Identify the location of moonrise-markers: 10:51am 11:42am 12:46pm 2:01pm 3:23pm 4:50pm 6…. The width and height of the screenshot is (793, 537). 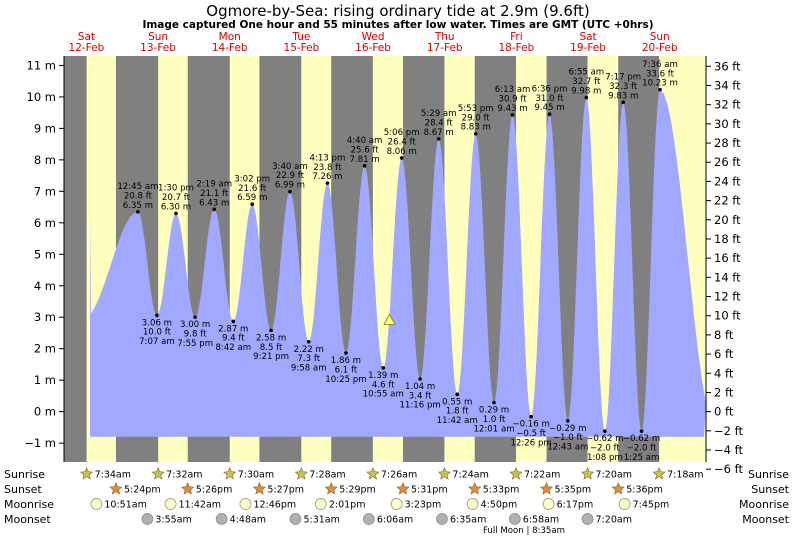
(379, 504).